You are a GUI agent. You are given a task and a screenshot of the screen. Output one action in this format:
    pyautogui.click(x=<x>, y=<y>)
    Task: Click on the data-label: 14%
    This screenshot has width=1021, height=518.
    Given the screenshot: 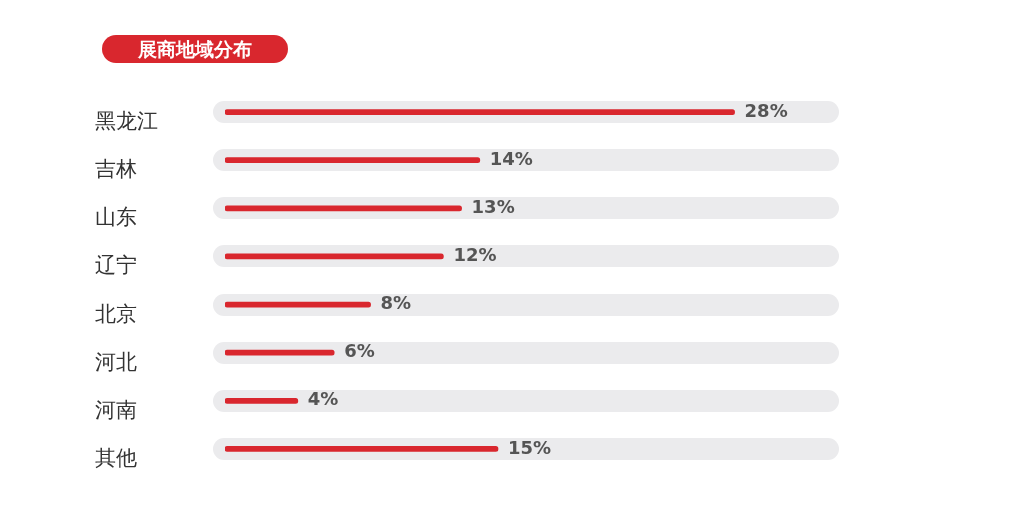 What is the action you would take?
    pyautogui.click(x=511, y=158)
    